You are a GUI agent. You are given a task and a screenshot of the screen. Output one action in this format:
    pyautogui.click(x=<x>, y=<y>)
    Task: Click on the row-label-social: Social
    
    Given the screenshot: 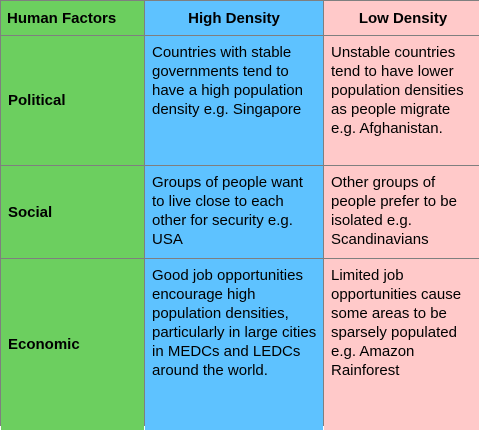 What is the action you would take?
    pyautogui.click(x=72, y=212)
    